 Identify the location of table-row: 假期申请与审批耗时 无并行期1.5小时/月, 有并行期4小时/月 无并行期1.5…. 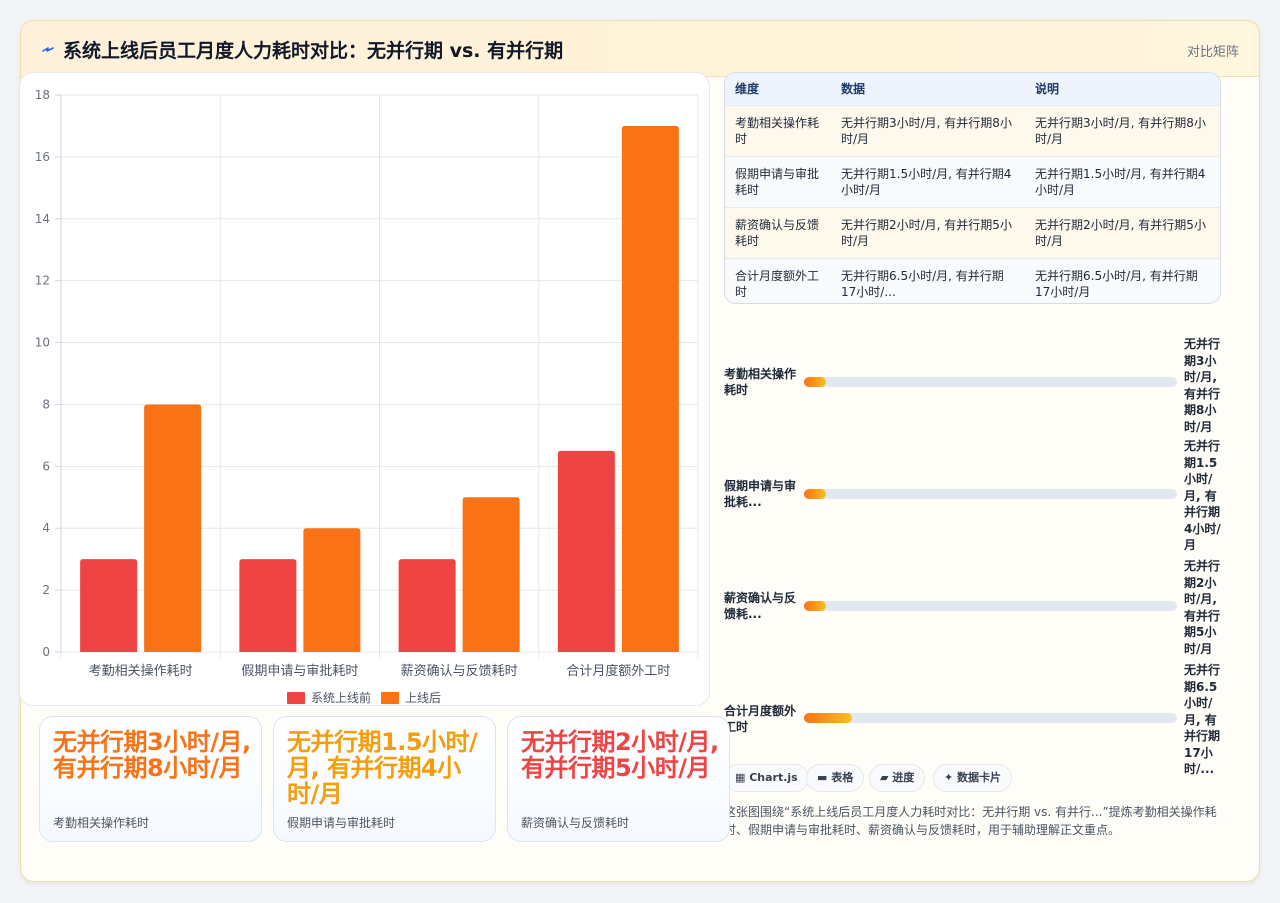
(972, 181).